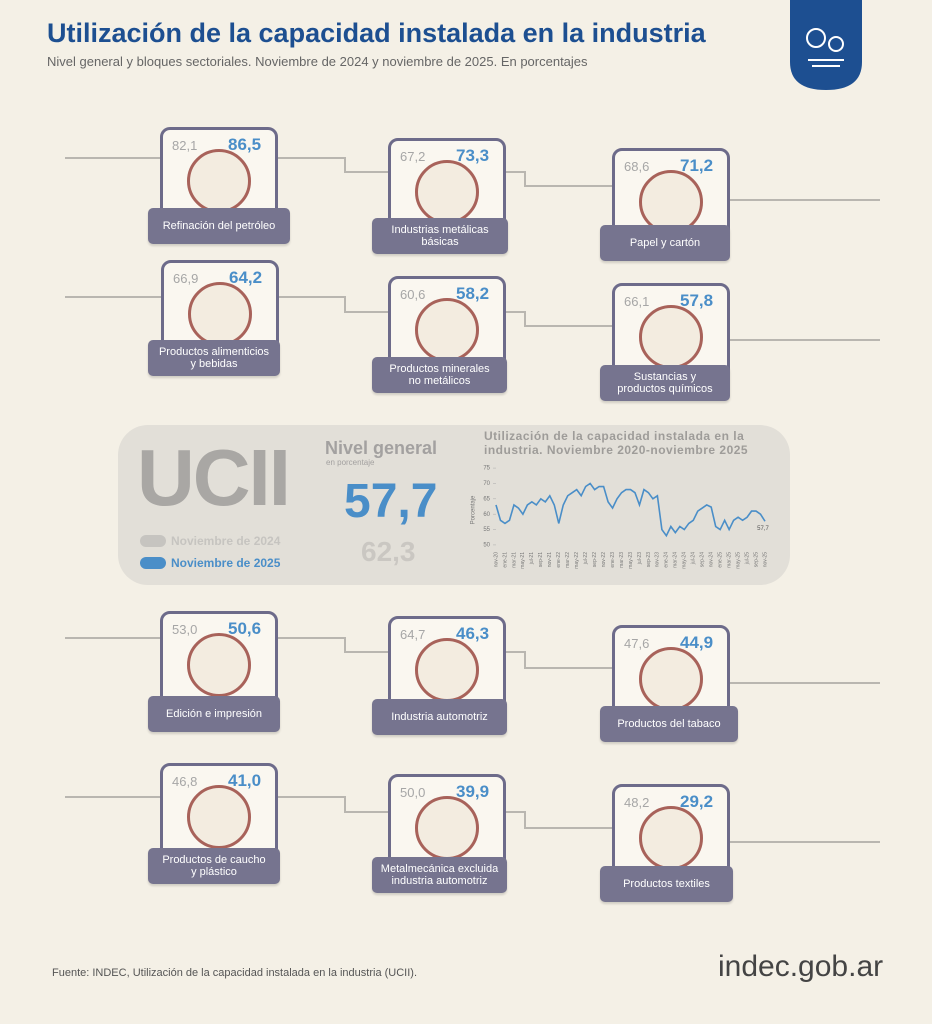  What do you see at coordinates (413, 294) in the screenshot?
I see `value-2024: 60,6` at bounding box center [413, 294].